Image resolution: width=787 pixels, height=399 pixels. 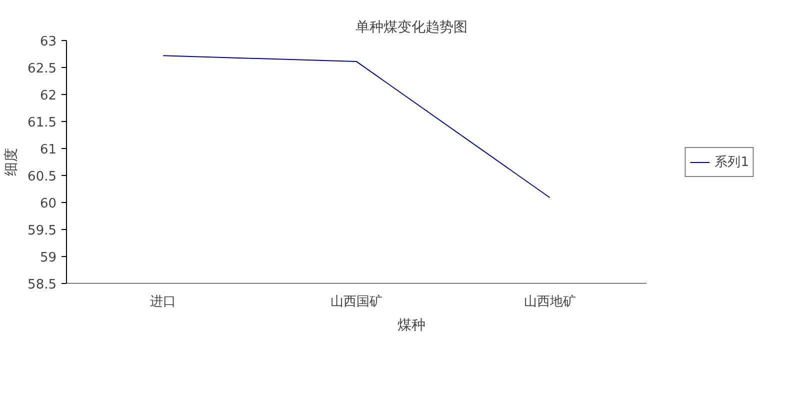 I want to click on y-tick-label: 58.5, so click(x=42, y=285).